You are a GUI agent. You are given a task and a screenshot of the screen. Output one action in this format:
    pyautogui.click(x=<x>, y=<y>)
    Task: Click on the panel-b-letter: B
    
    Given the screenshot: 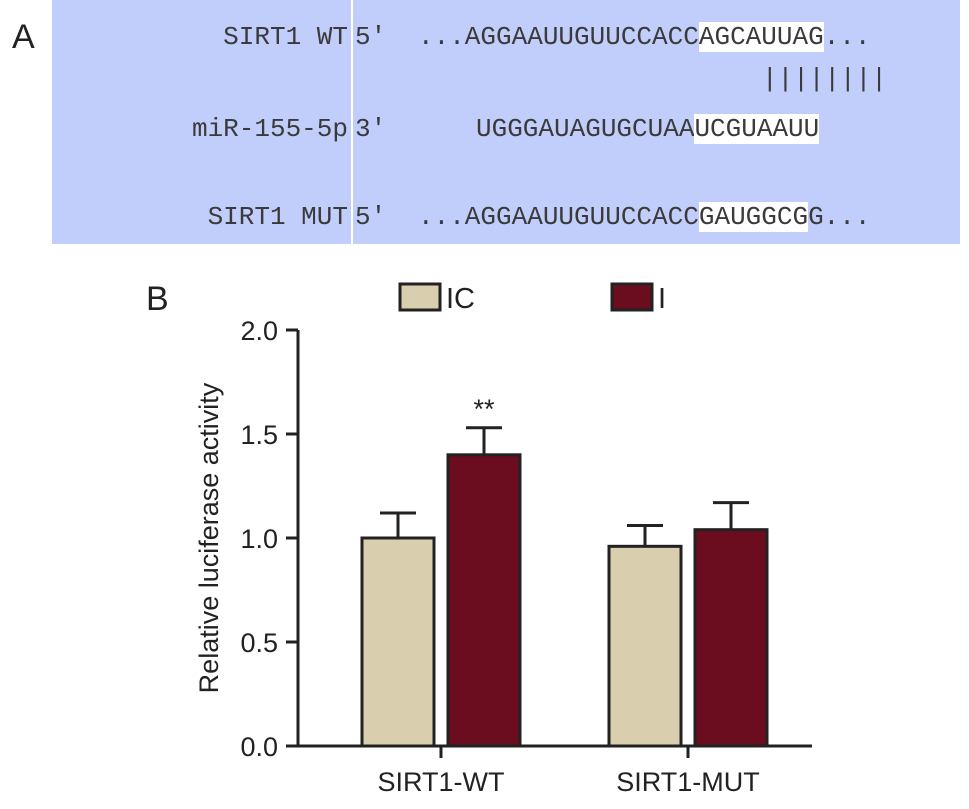 What is the action you would take?
    pyautogui.click(x=157, y=299)
    